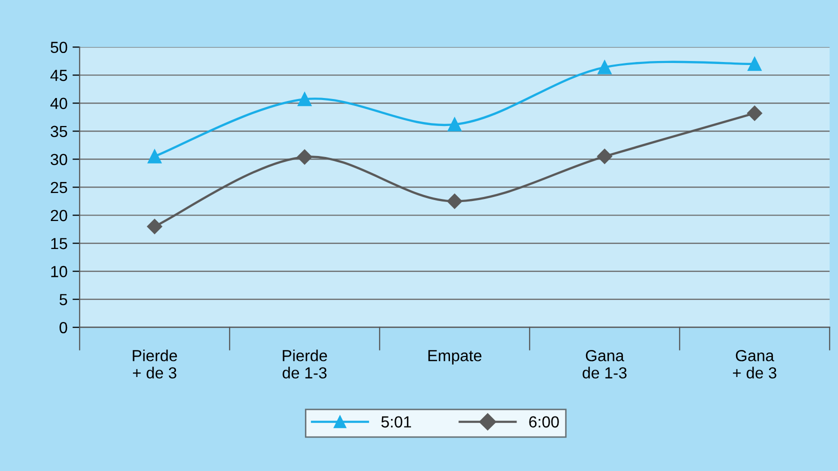 The image size is (838, 471). What do you see at coordinates (396, 422) in the screenshot?
I see `legend-label: 5:01` at bounding box center [396, 422].